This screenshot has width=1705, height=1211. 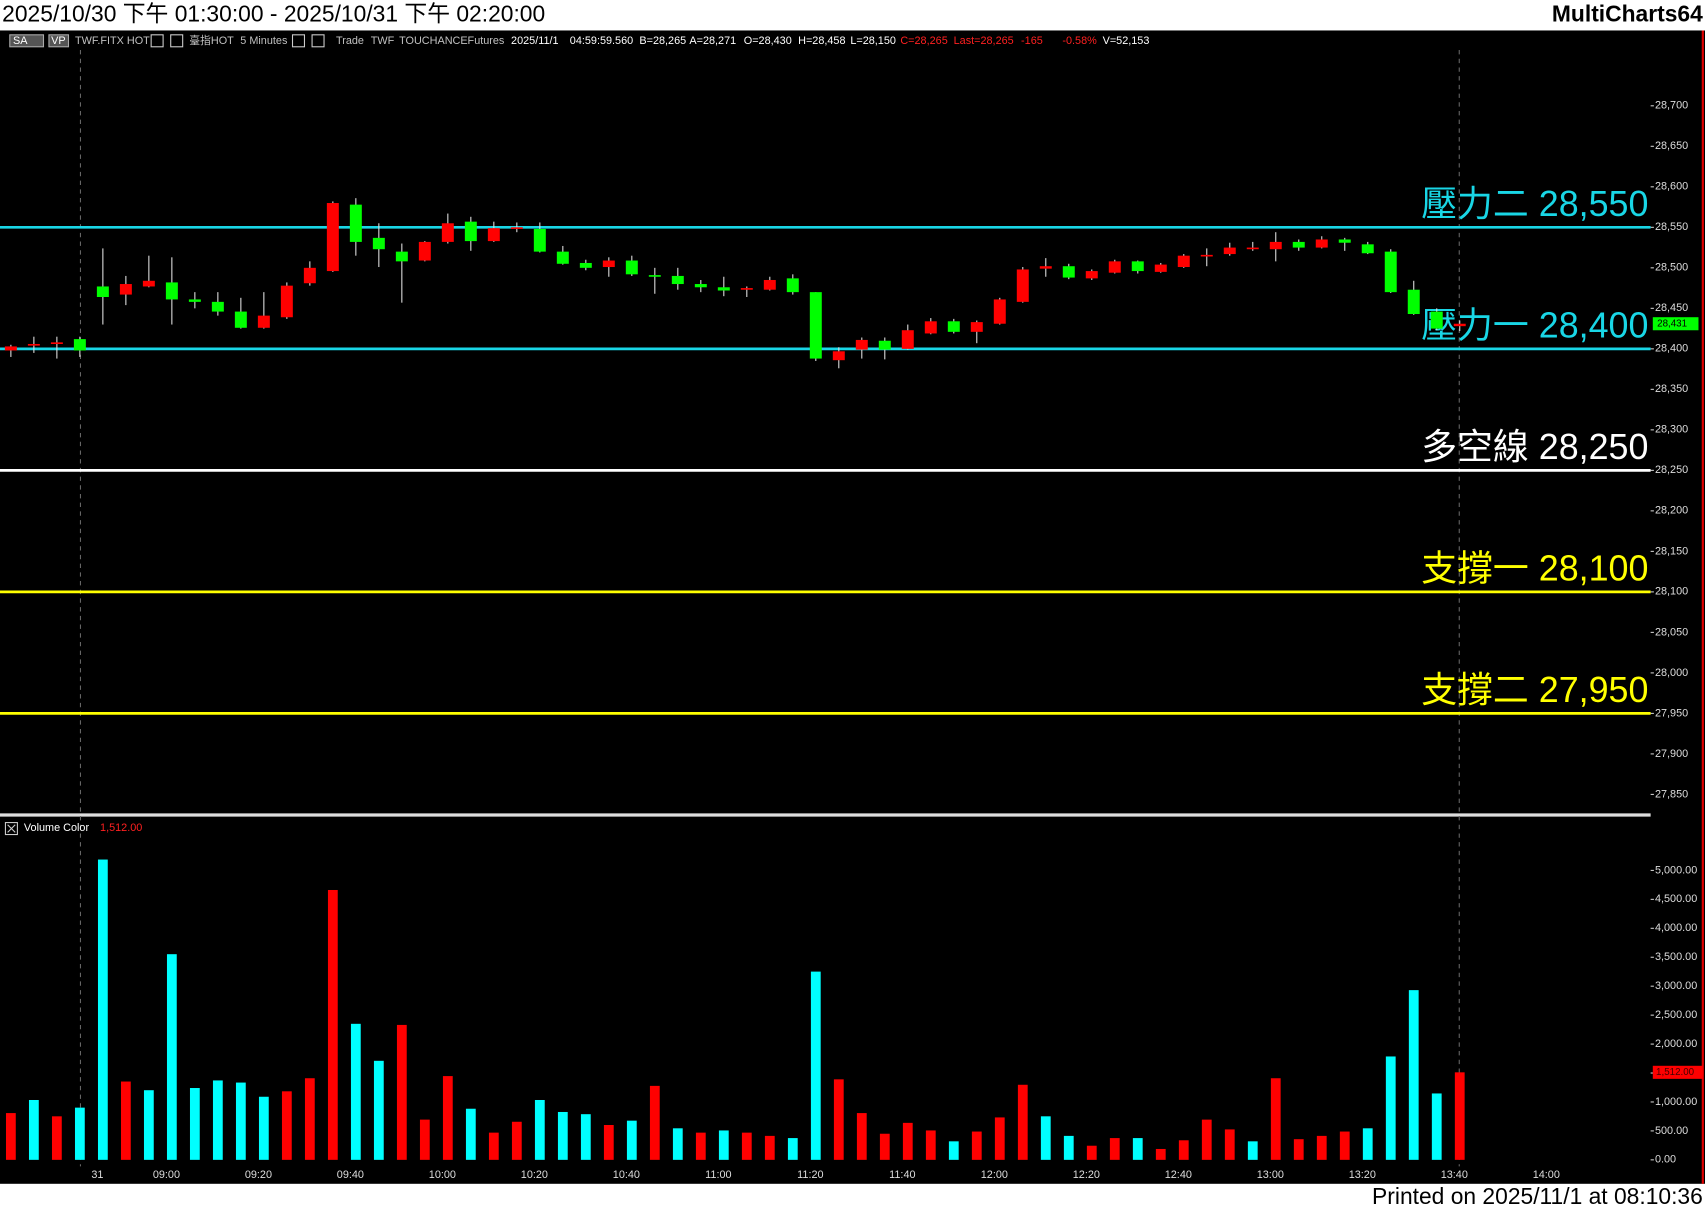 I want to click on x-tick-label: 09:00, so click(x=166, y=1175).